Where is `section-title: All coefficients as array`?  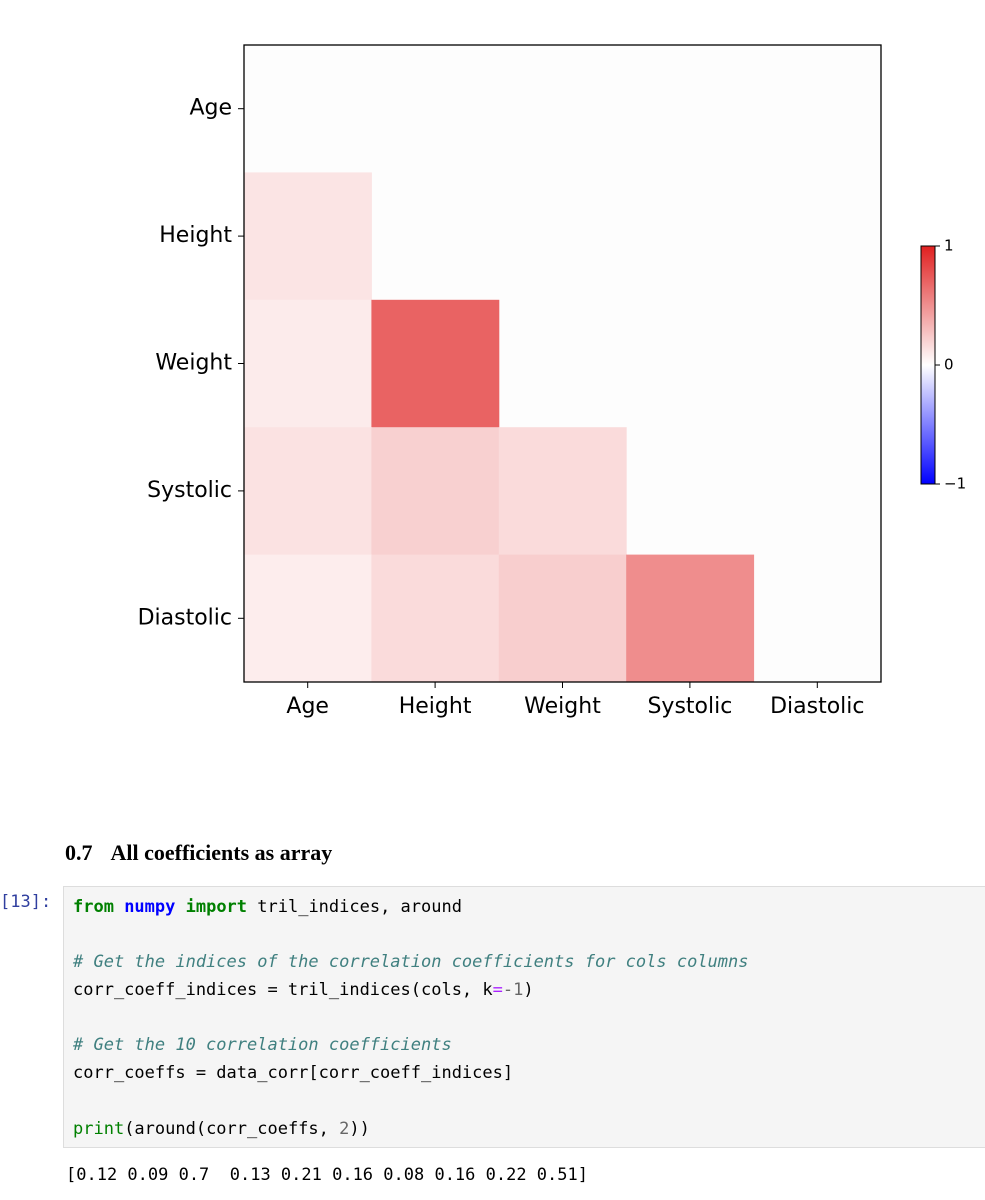
section-title: All coefficients as array is located at coordinates (221, 852).